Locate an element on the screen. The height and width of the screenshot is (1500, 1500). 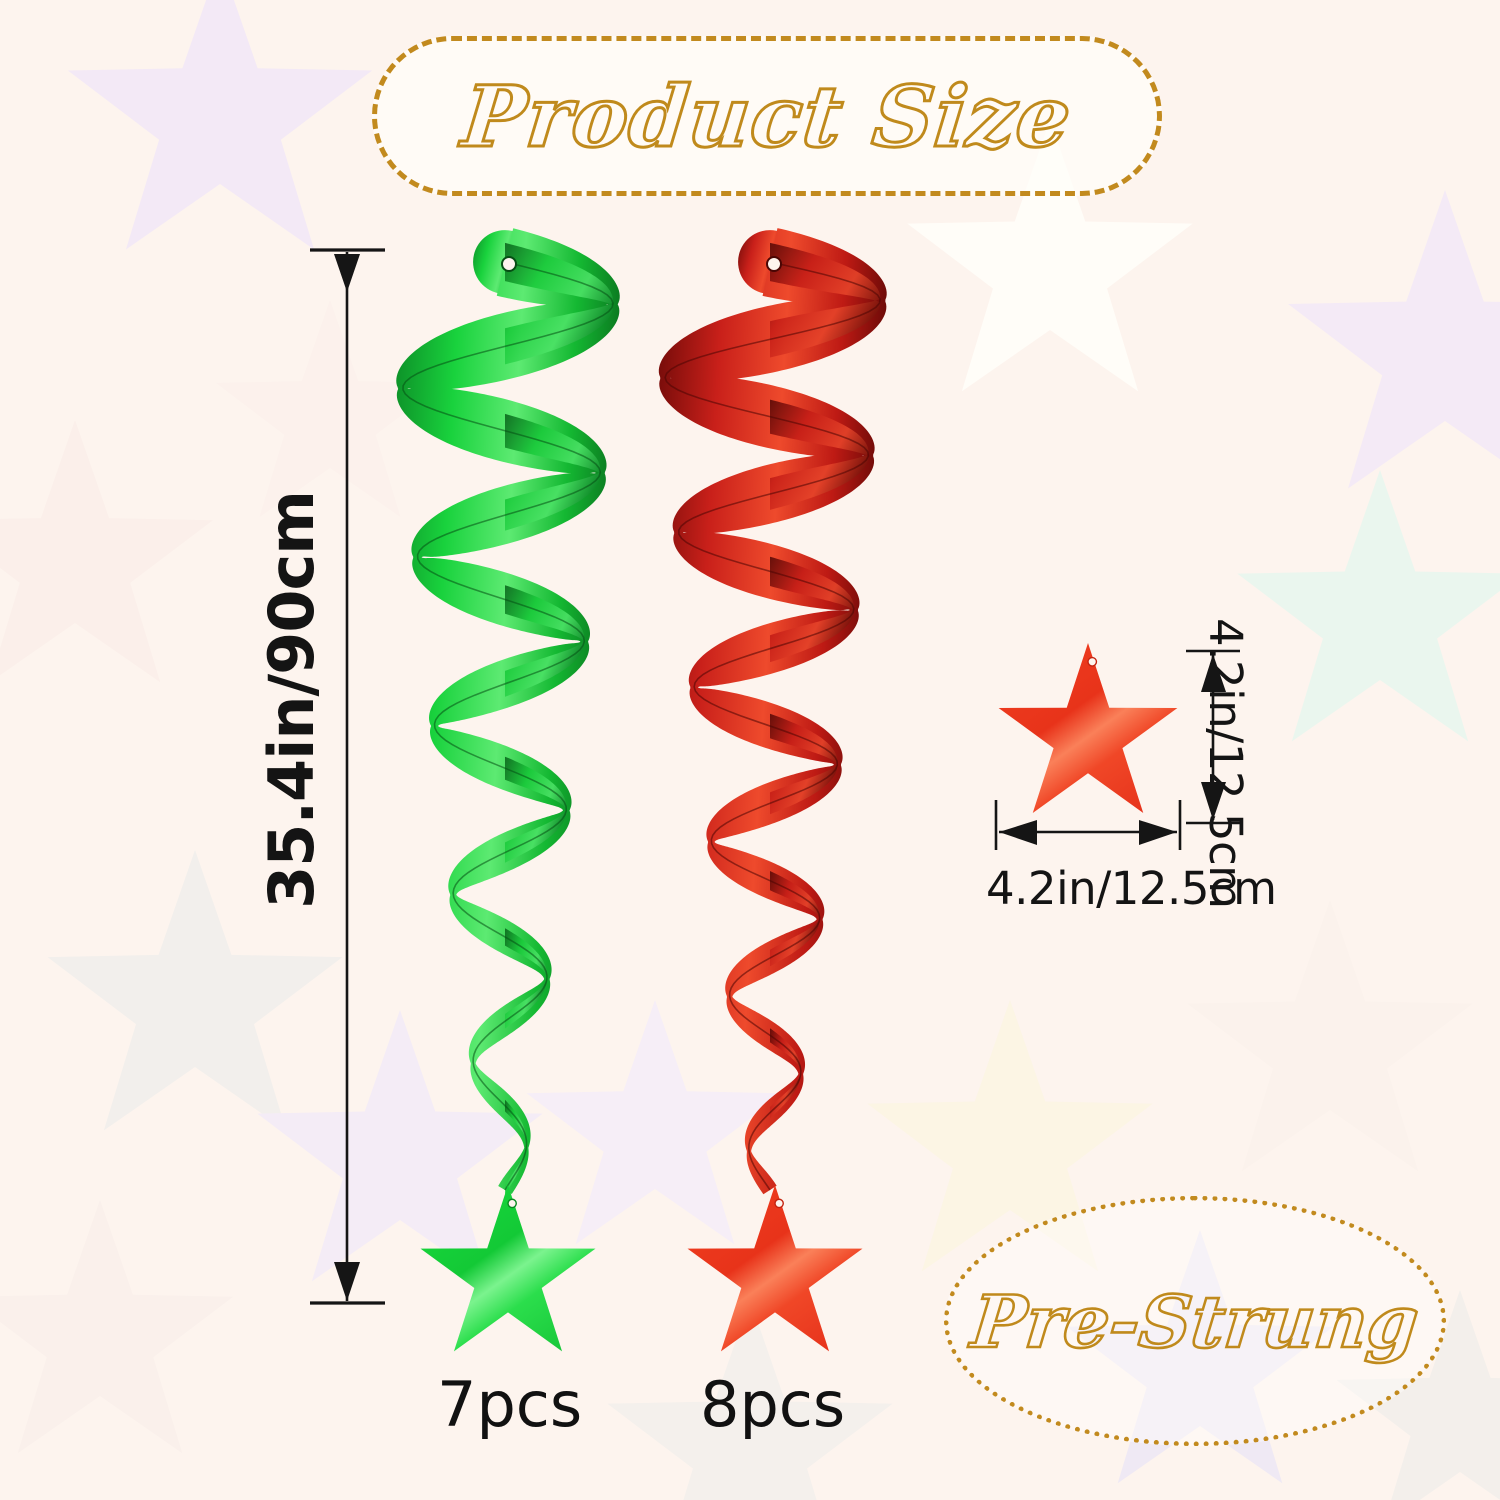
pre-strung-badge: Pre-Strung is located at coordinates (1195, 1321).